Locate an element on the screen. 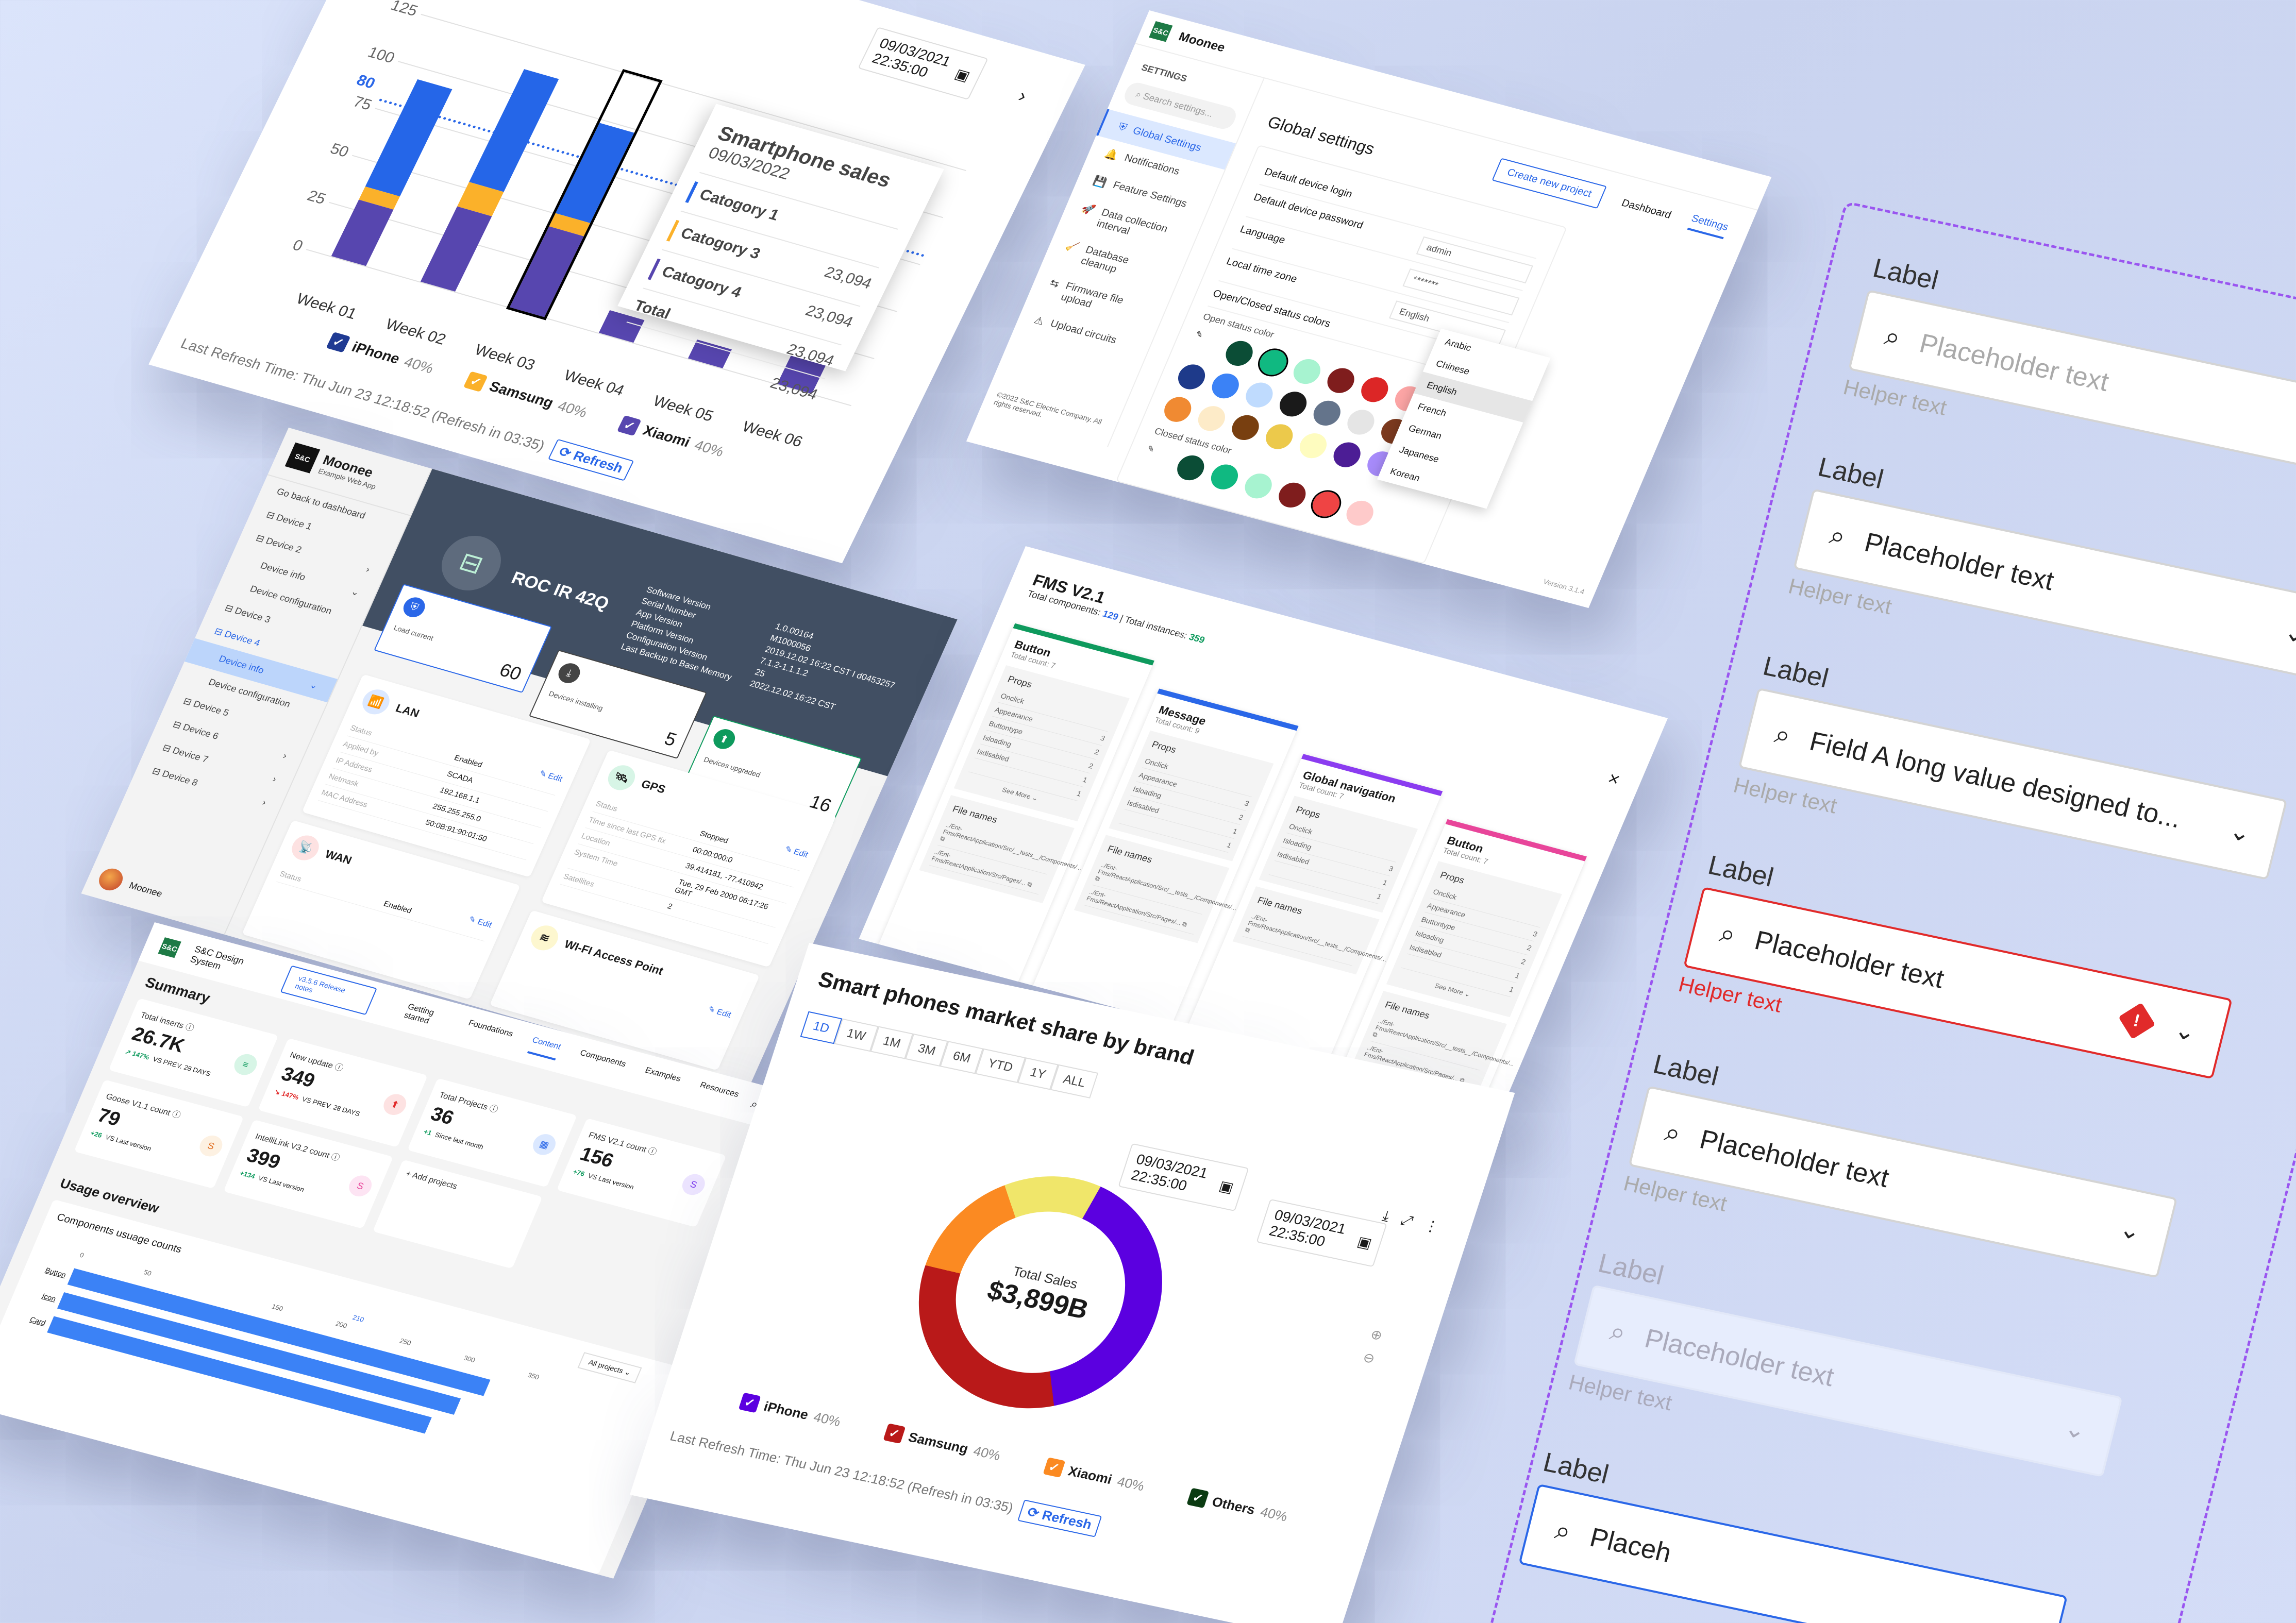  chevron-right-icon: › is located at coordinates (264, 802).